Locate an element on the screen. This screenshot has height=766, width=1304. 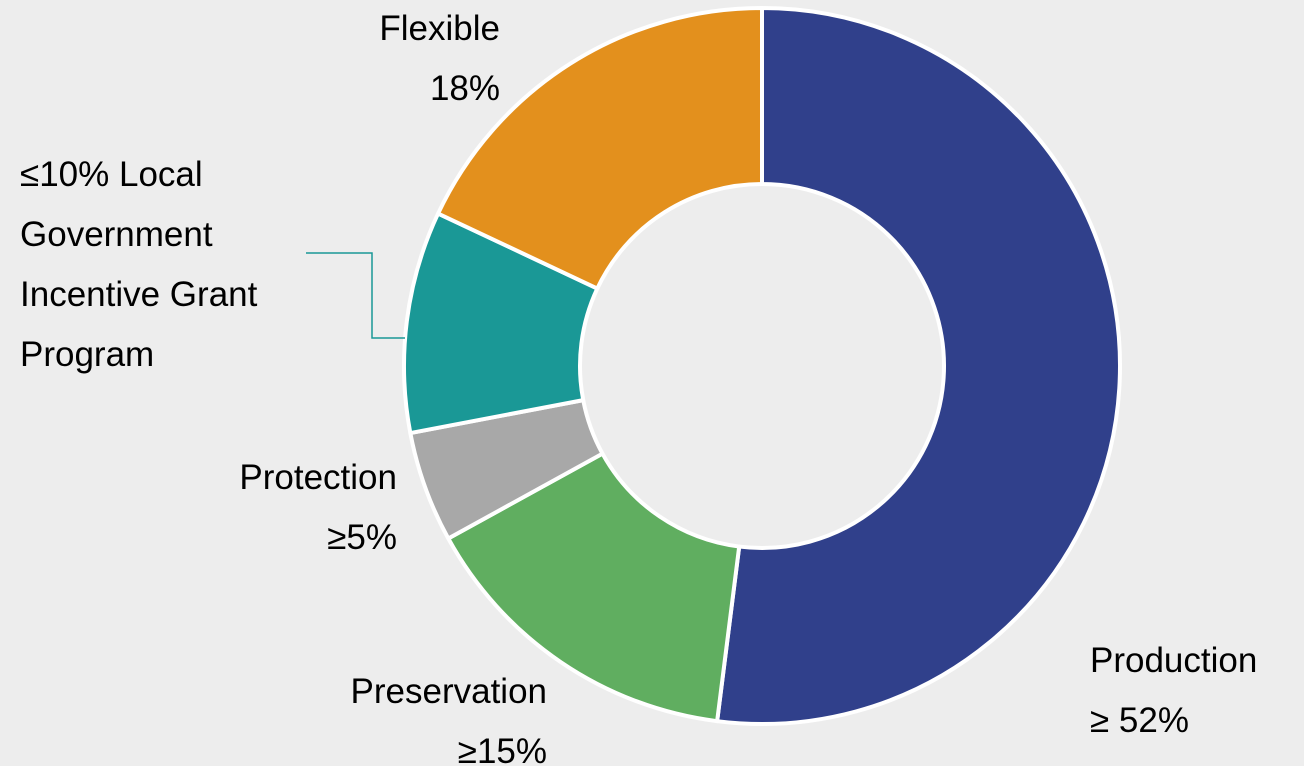
donut-slice-flexible is located at coordinates (600, 148).